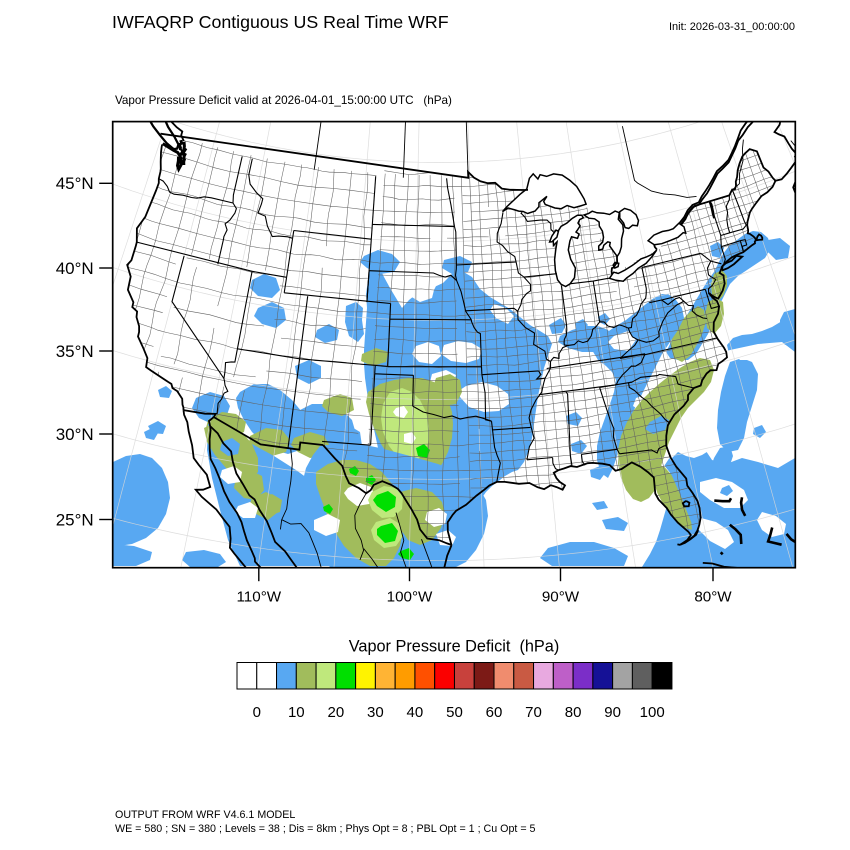  What do you see at coordinates (494, 712) in the screenshot?
I see `svg-text: 60` at bounding box center [494, 712].